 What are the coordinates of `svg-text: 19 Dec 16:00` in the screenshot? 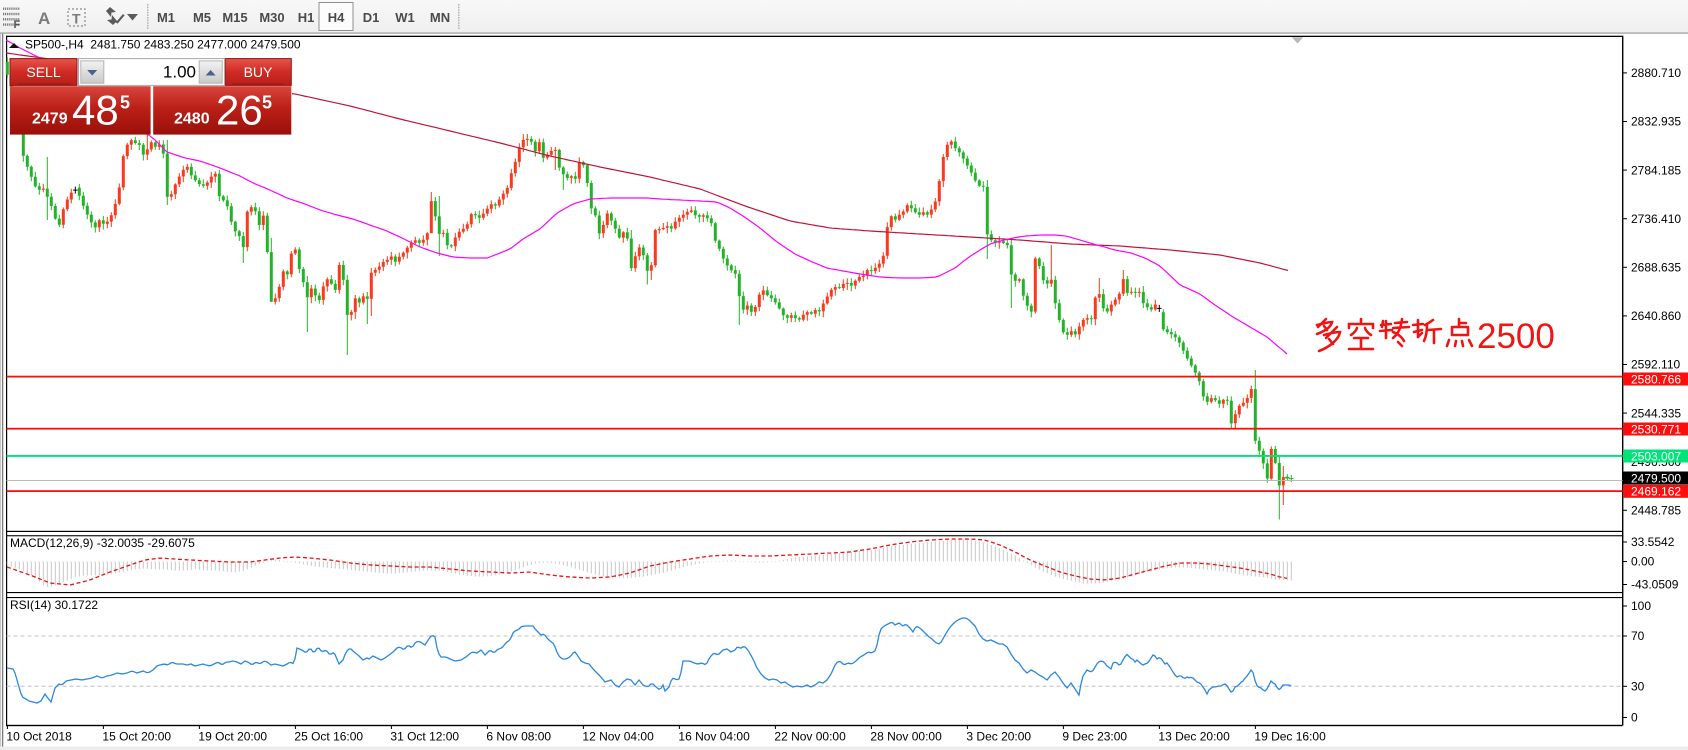 It's located at (1290, 737).